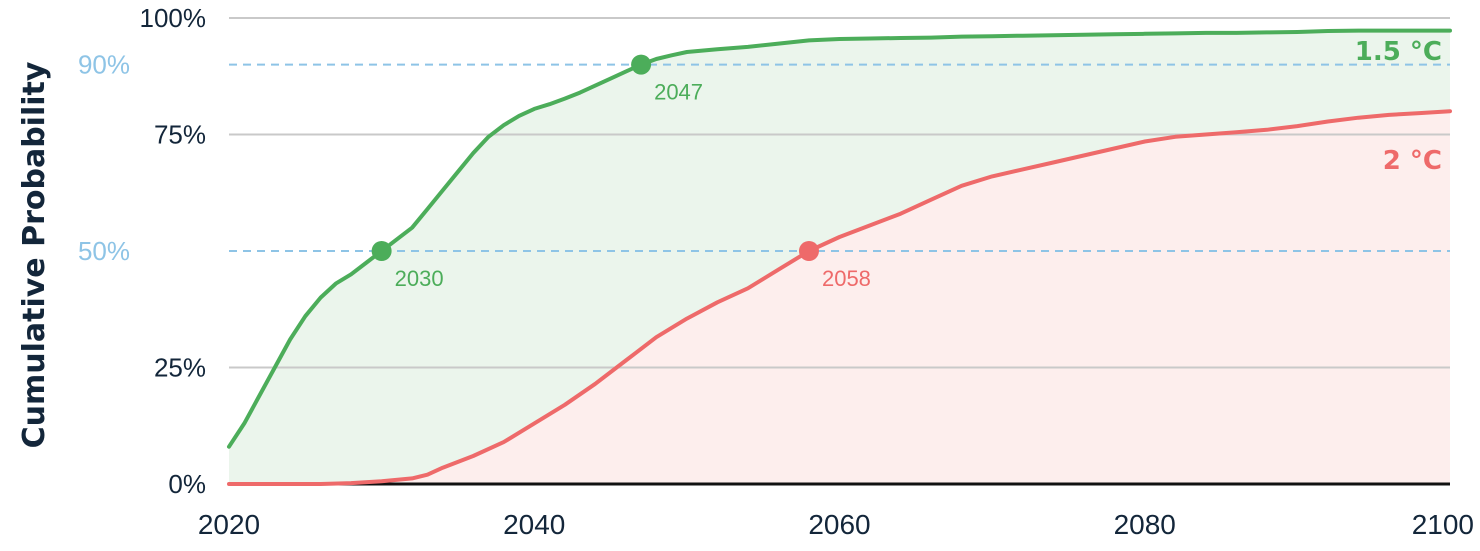 The height and width of the screenshot is (551, 1480). What do you see at coordinates (173, 18) in the screenshot?
I see `y-tick-label-3: 100%` at bounding box center [173, 18].